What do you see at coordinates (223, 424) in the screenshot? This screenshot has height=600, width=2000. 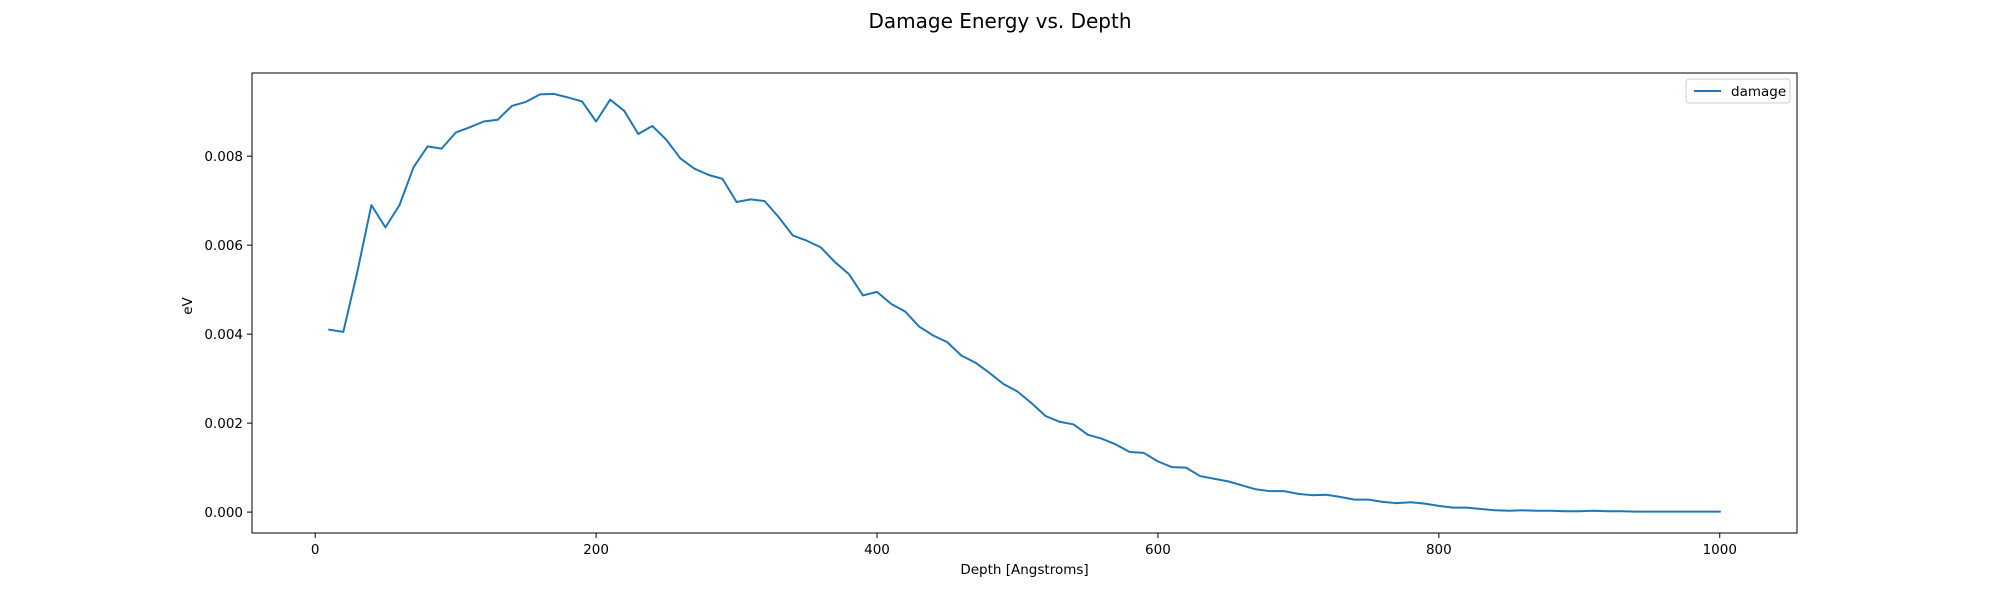 I see `y-tick-label: 0.002` at bounding box center [223, 424].